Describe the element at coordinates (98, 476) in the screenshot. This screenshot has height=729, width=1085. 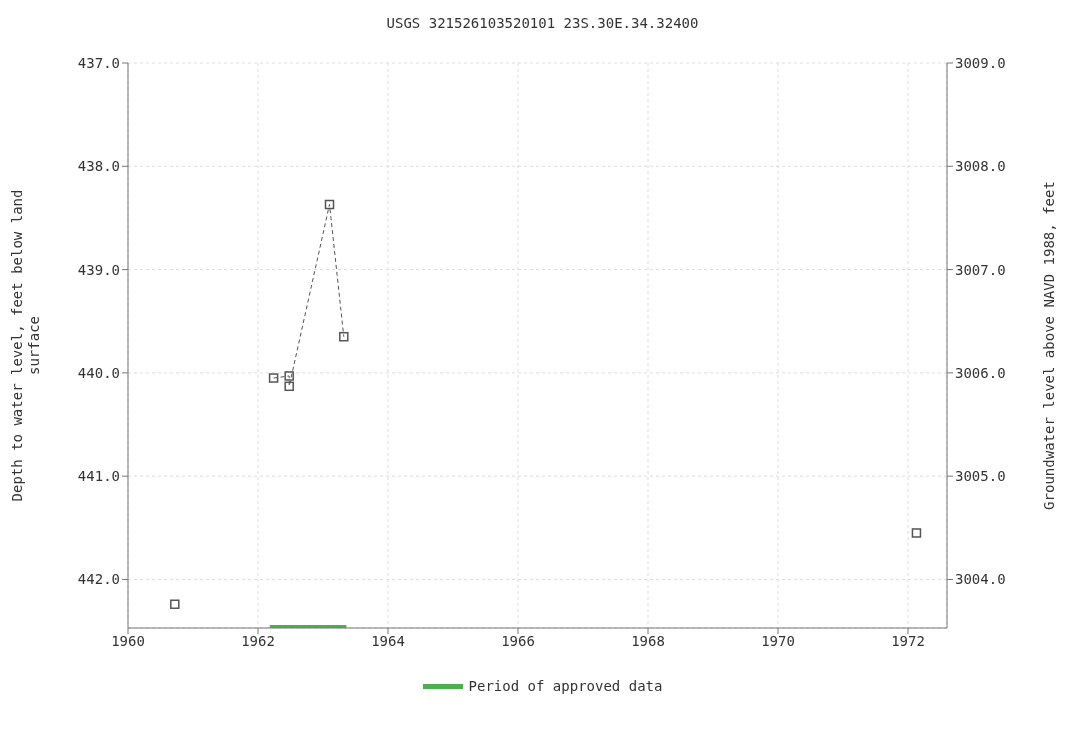
I see `y-tick-label: 441.0` at that location.